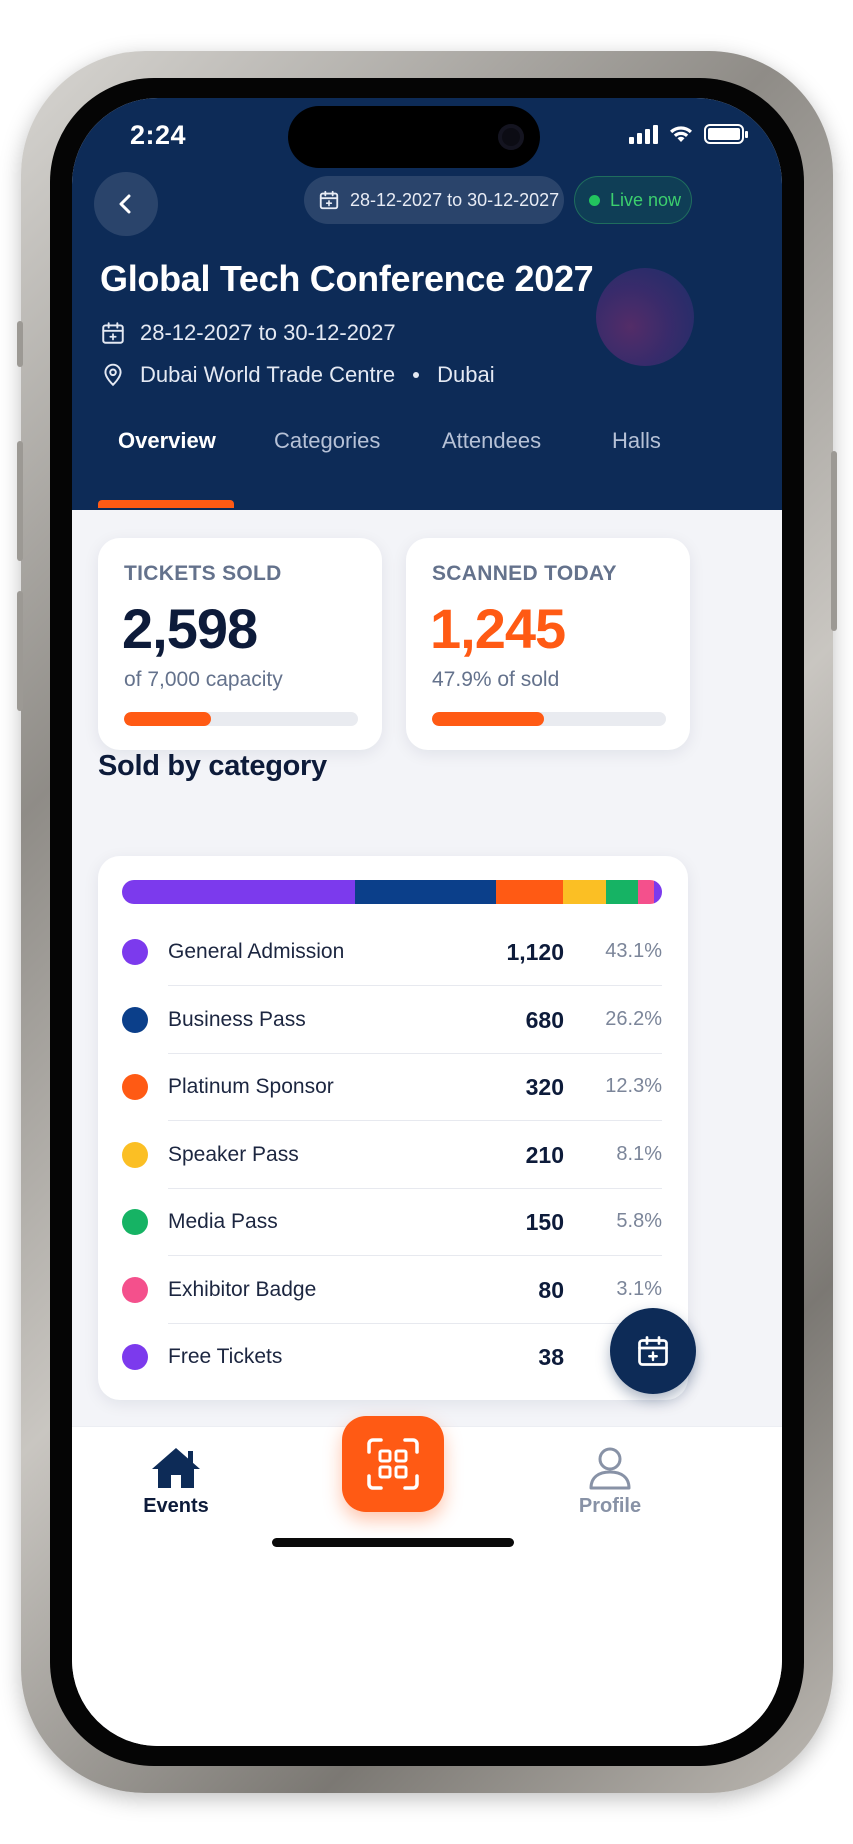  Describe the element at coordinates (158, 135) in the screenshot. I see `status-time: 2:24` at that location.